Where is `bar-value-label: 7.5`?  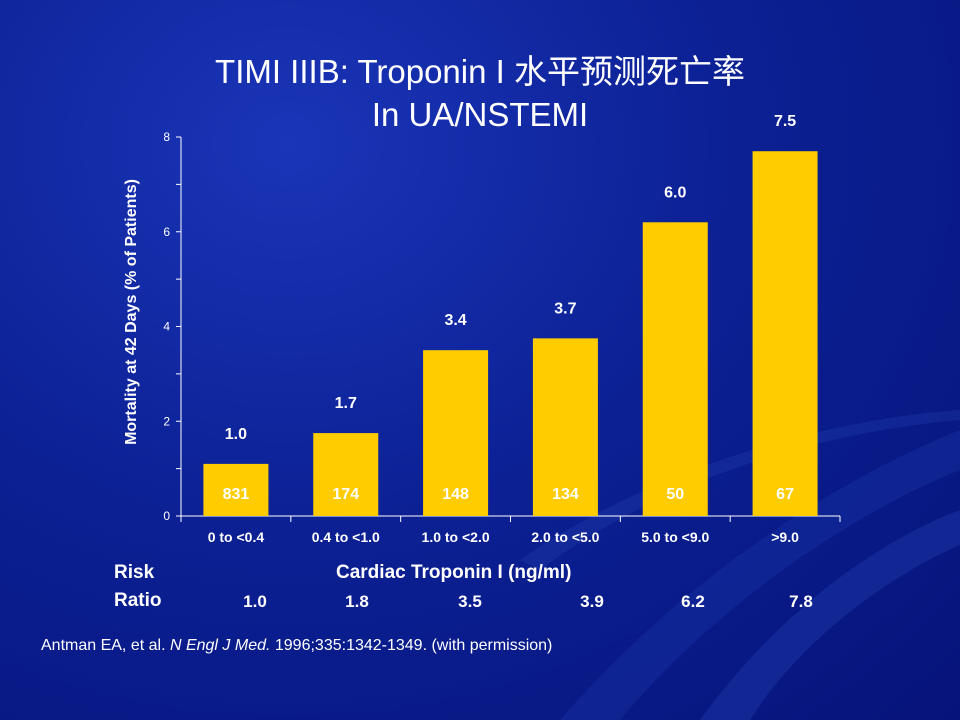 bar-value-label: 7.5 is located at coordinates (785, 121).